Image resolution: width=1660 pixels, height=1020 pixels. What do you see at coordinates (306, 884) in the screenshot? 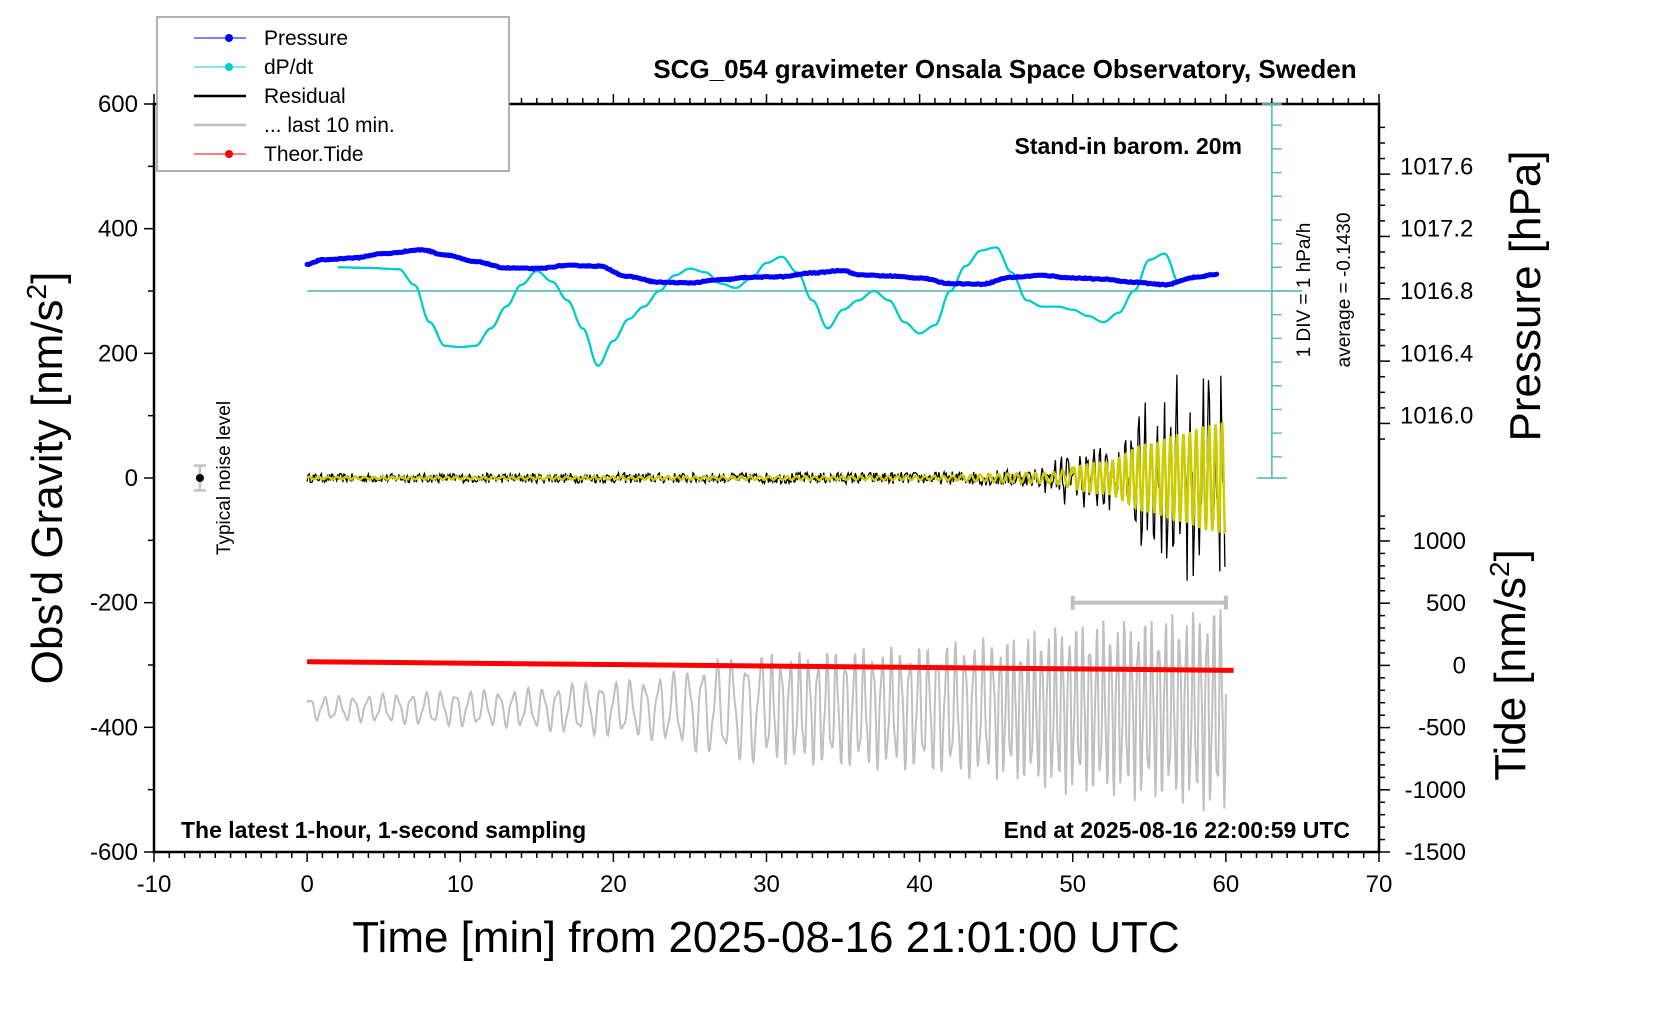
I see `x-tick-label: 0` at bounding box center [306, 884].